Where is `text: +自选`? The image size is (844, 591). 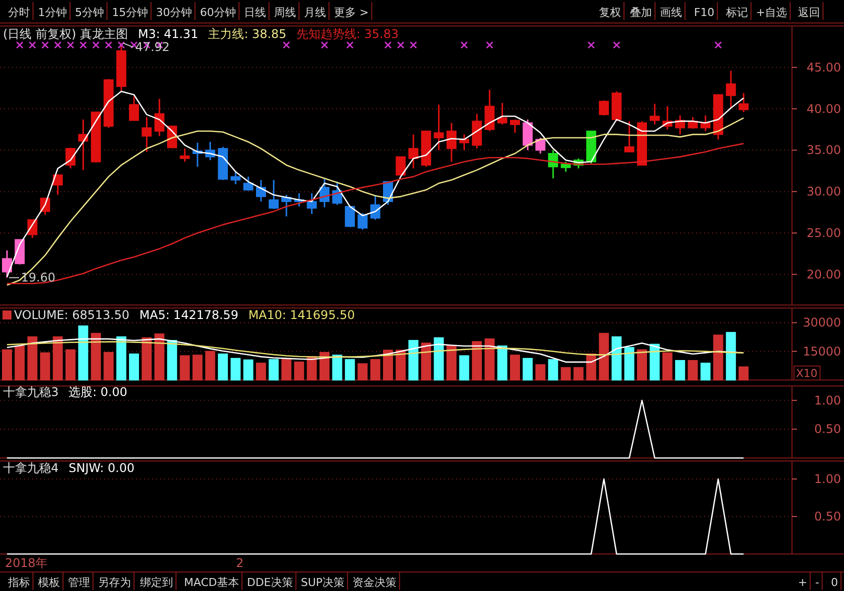
text: +自选 is located at coordinates (772, 12).